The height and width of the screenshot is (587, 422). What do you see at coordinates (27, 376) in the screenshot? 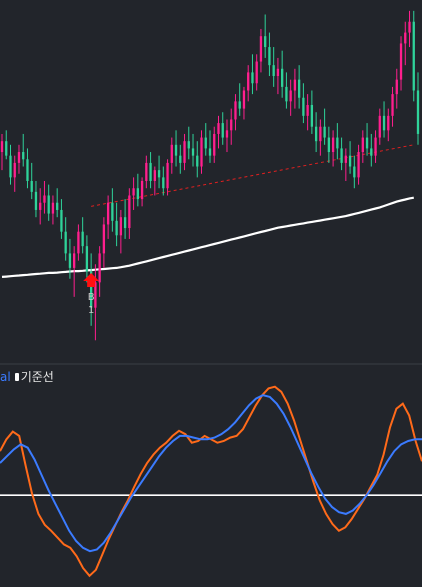
I see `oscillator-legend: al 기준선` at bounding box center [27, 376].